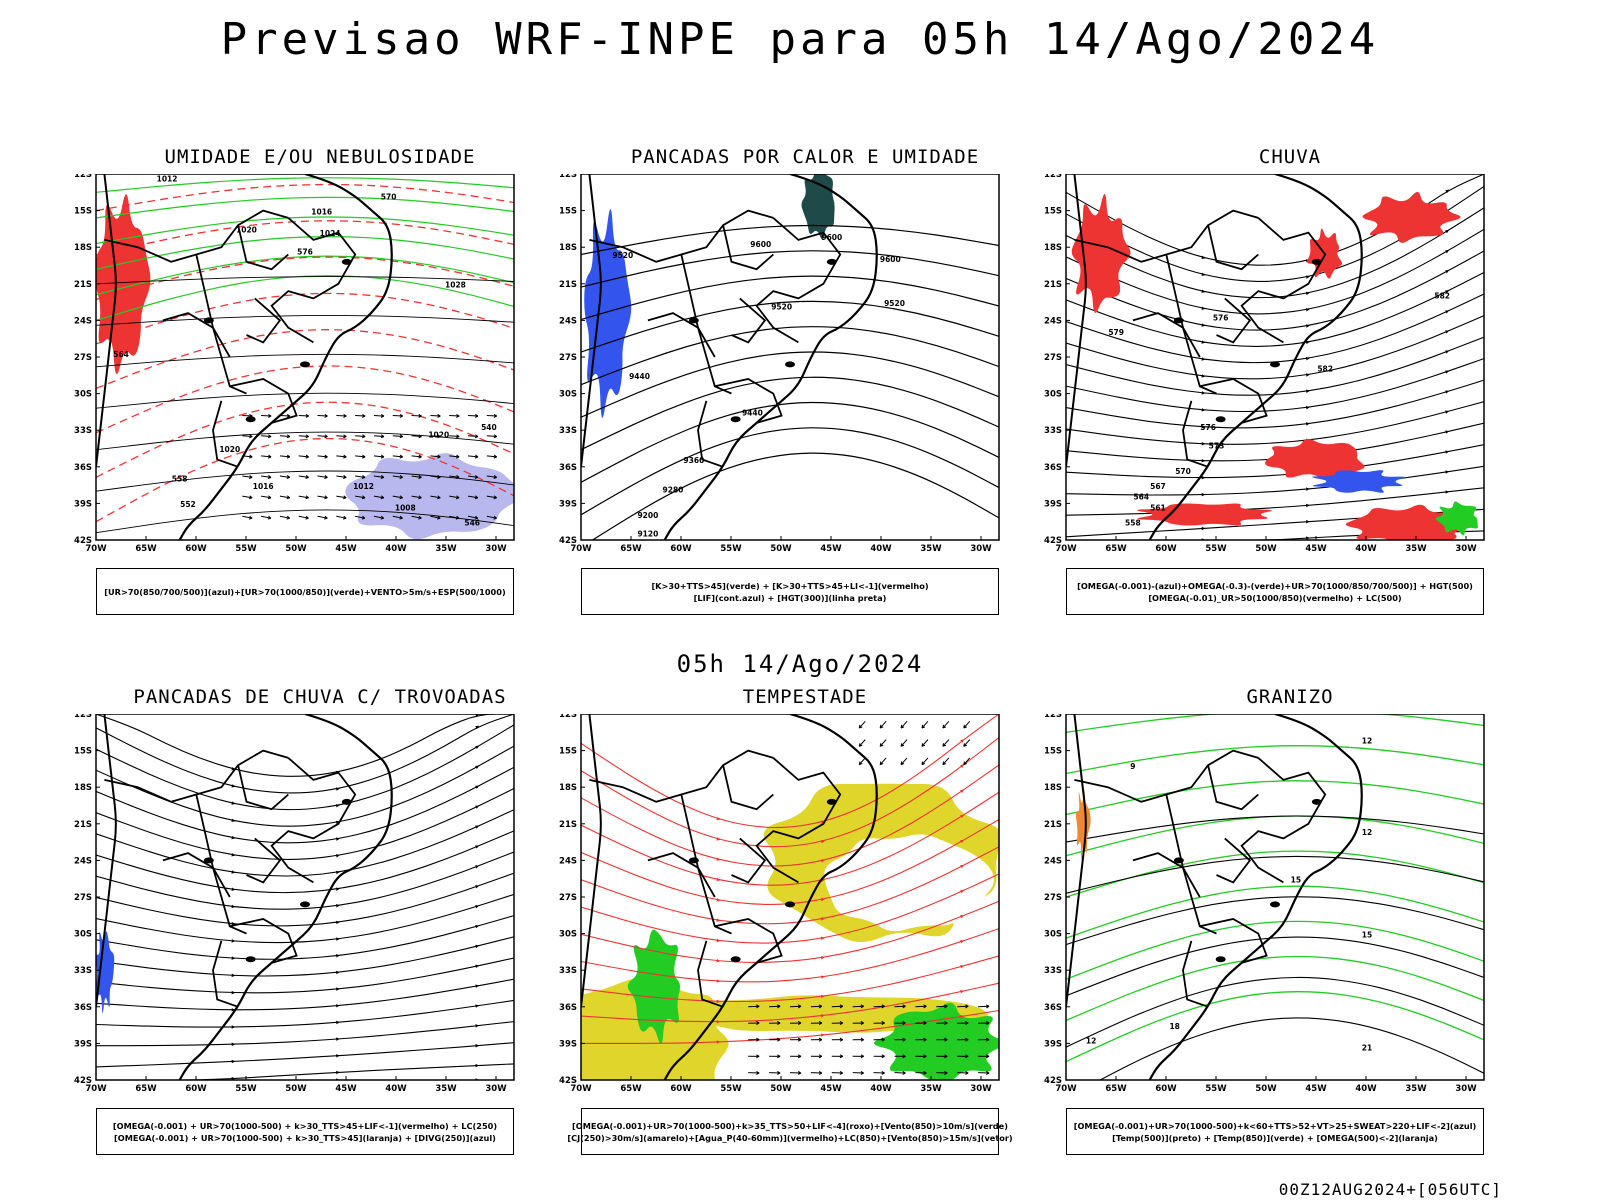  I want to click on lat-tick-label: 24S, so click(1053, 861).